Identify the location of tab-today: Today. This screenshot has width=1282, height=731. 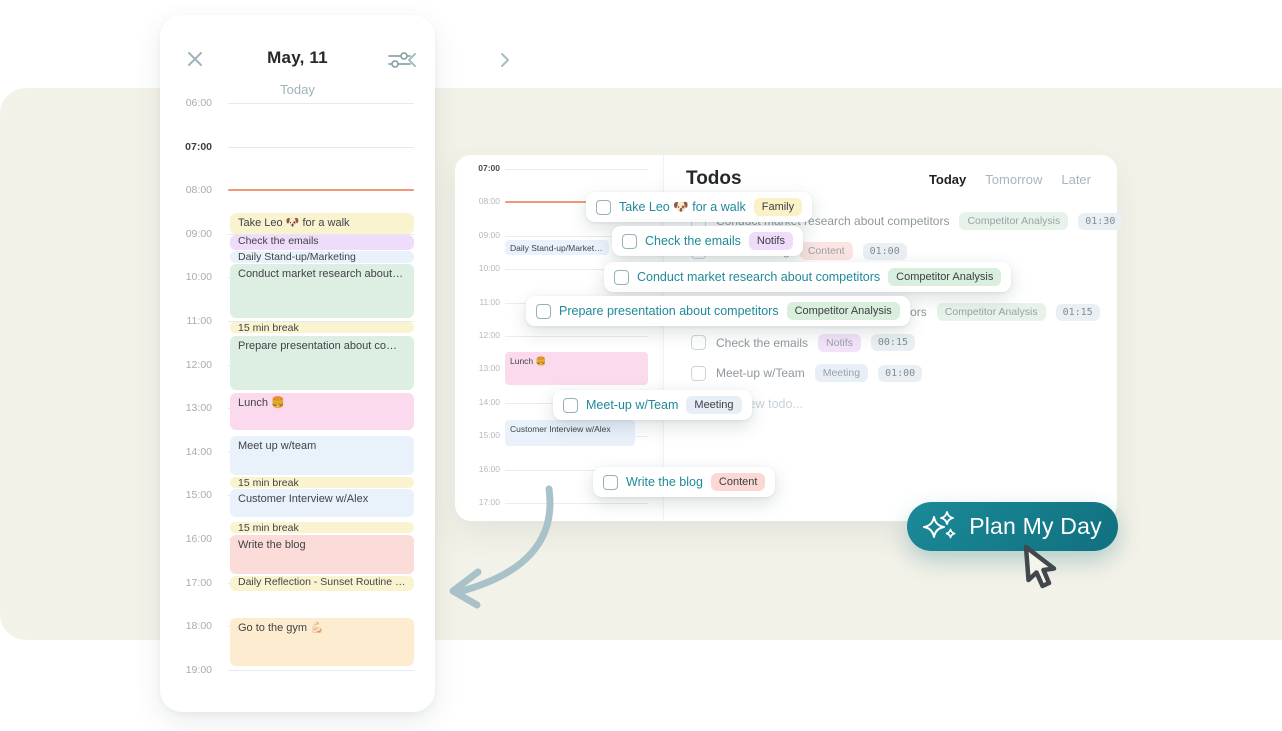
(947, 179).